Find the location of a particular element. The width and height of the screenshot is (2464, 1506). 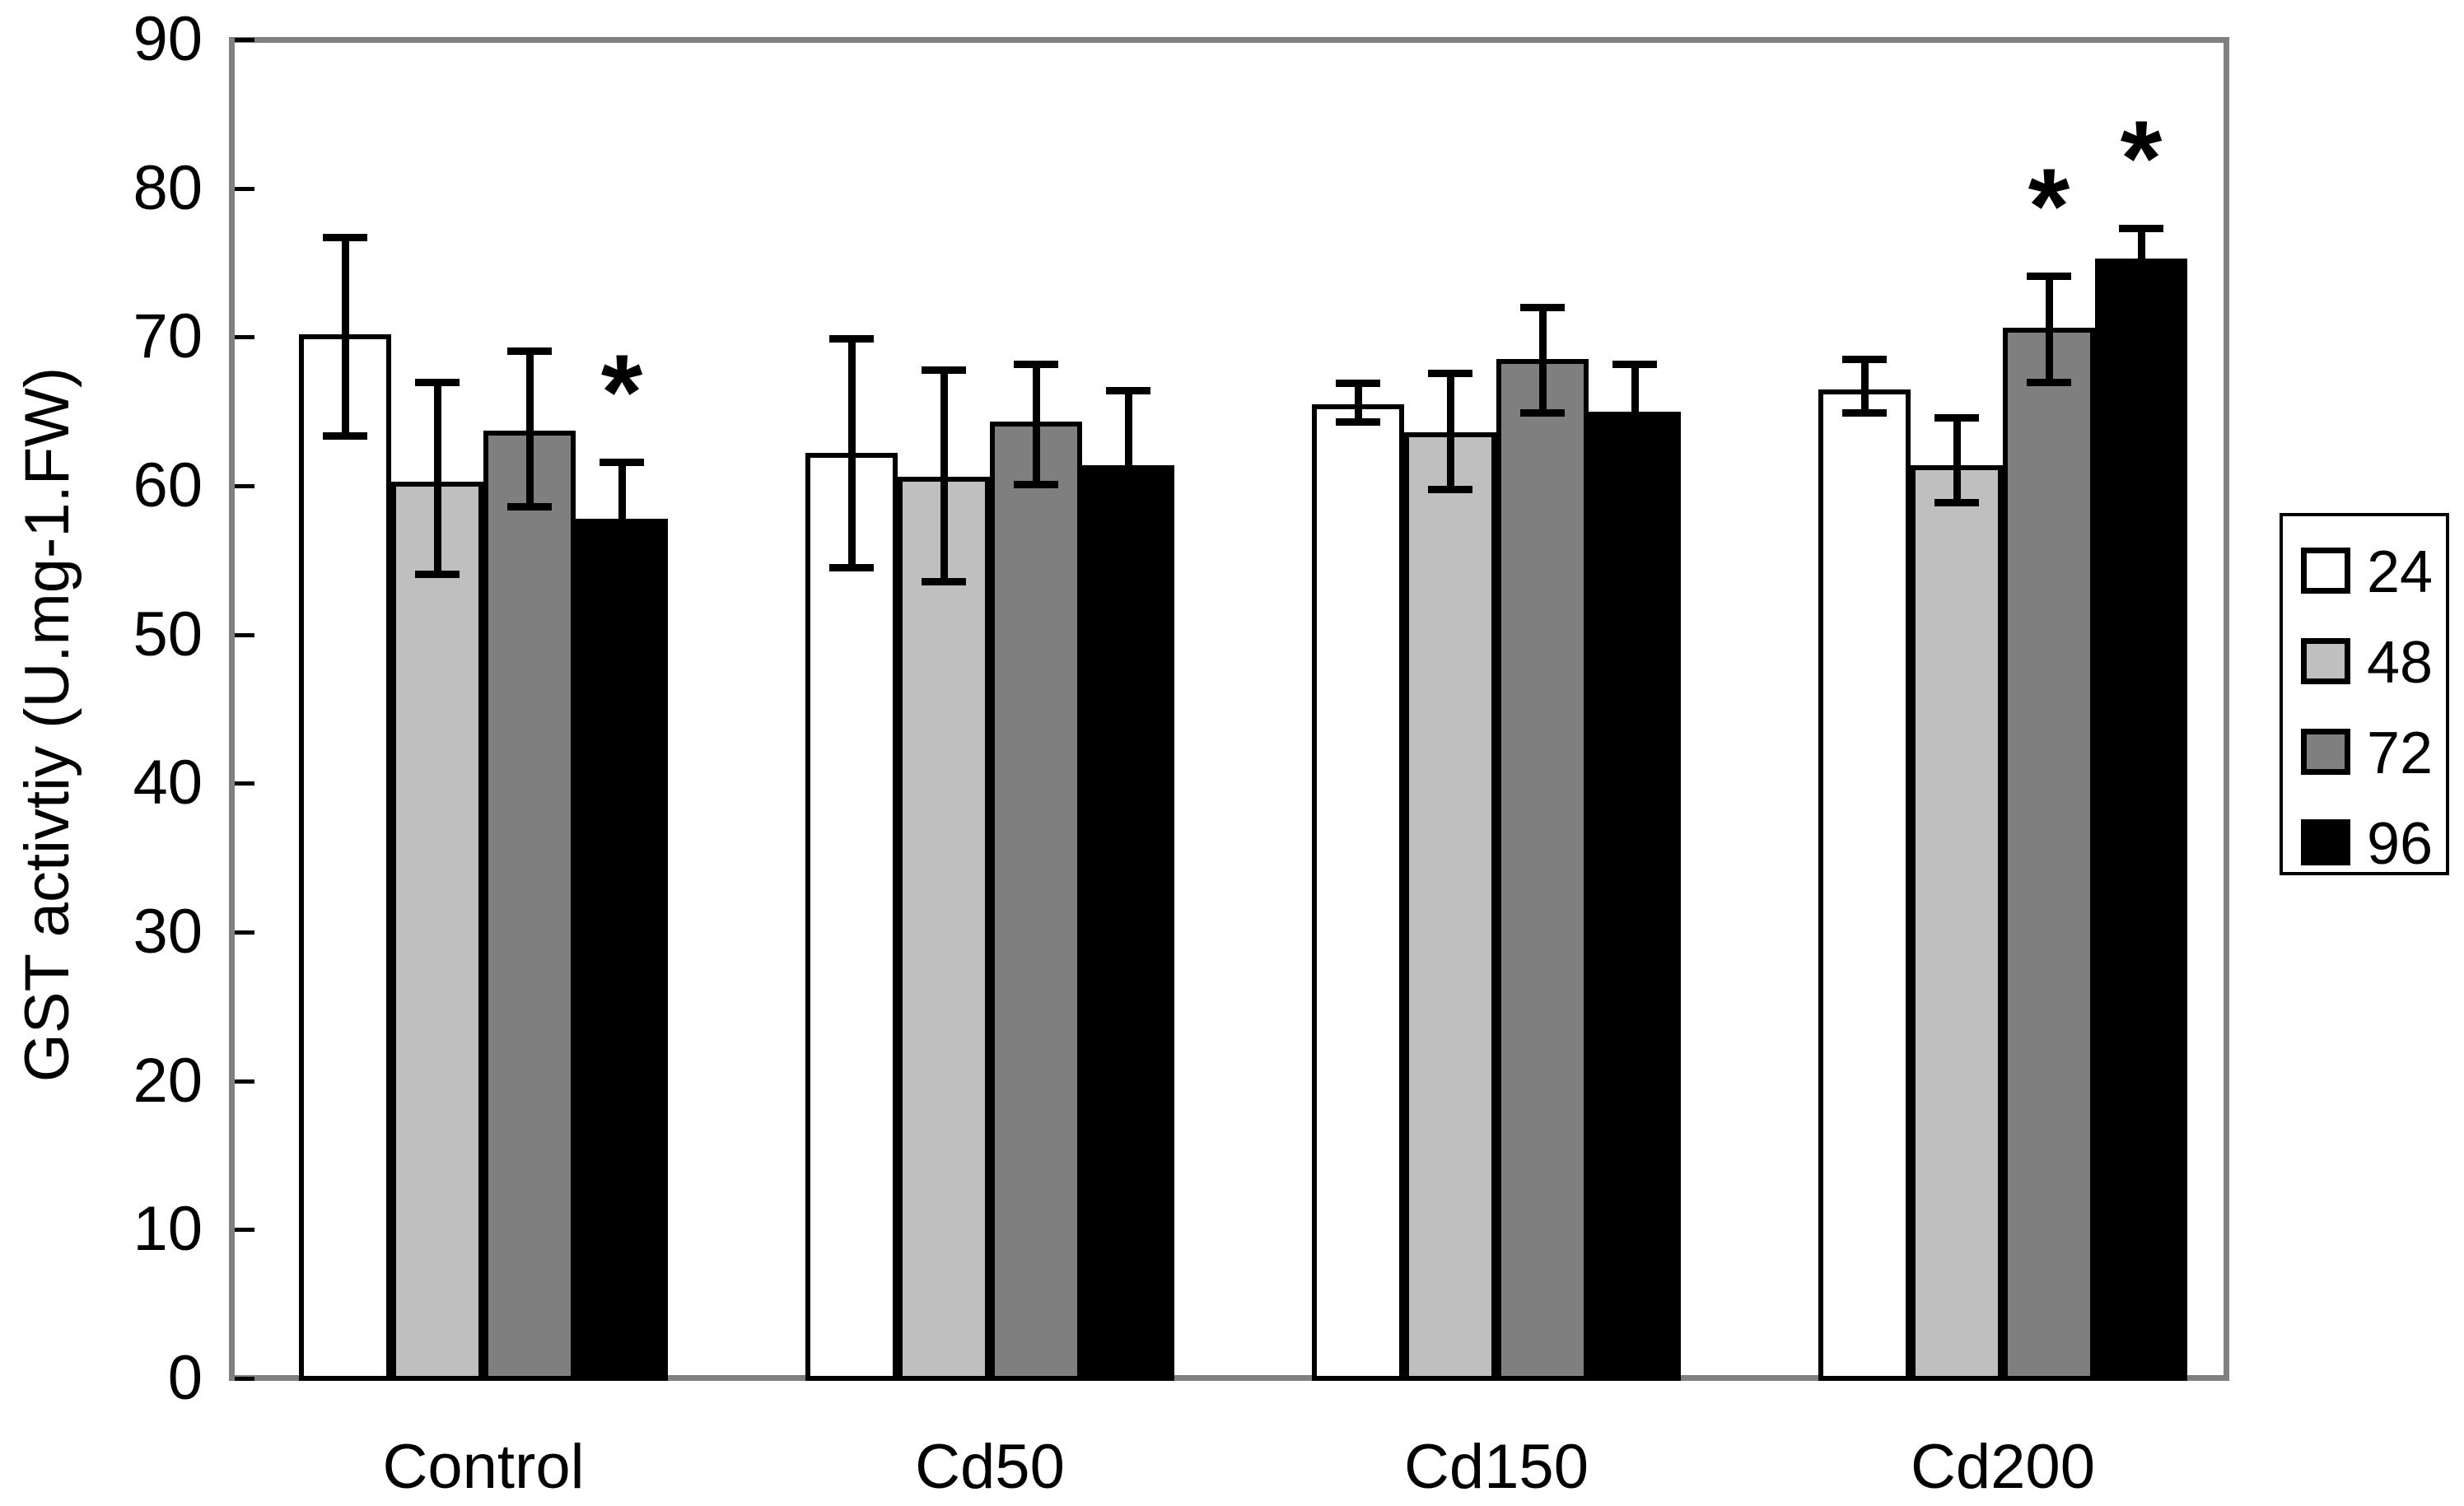

x-axis-label-cd50: Cd50 is located at coordinates (990, 1467).